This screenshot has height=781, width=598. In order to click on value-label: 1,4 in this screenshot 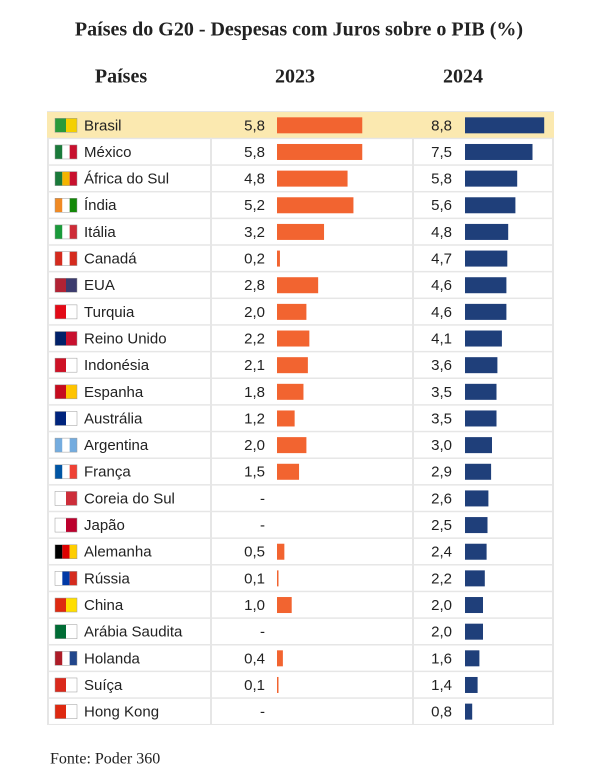, I will do `click(441, 685)`.